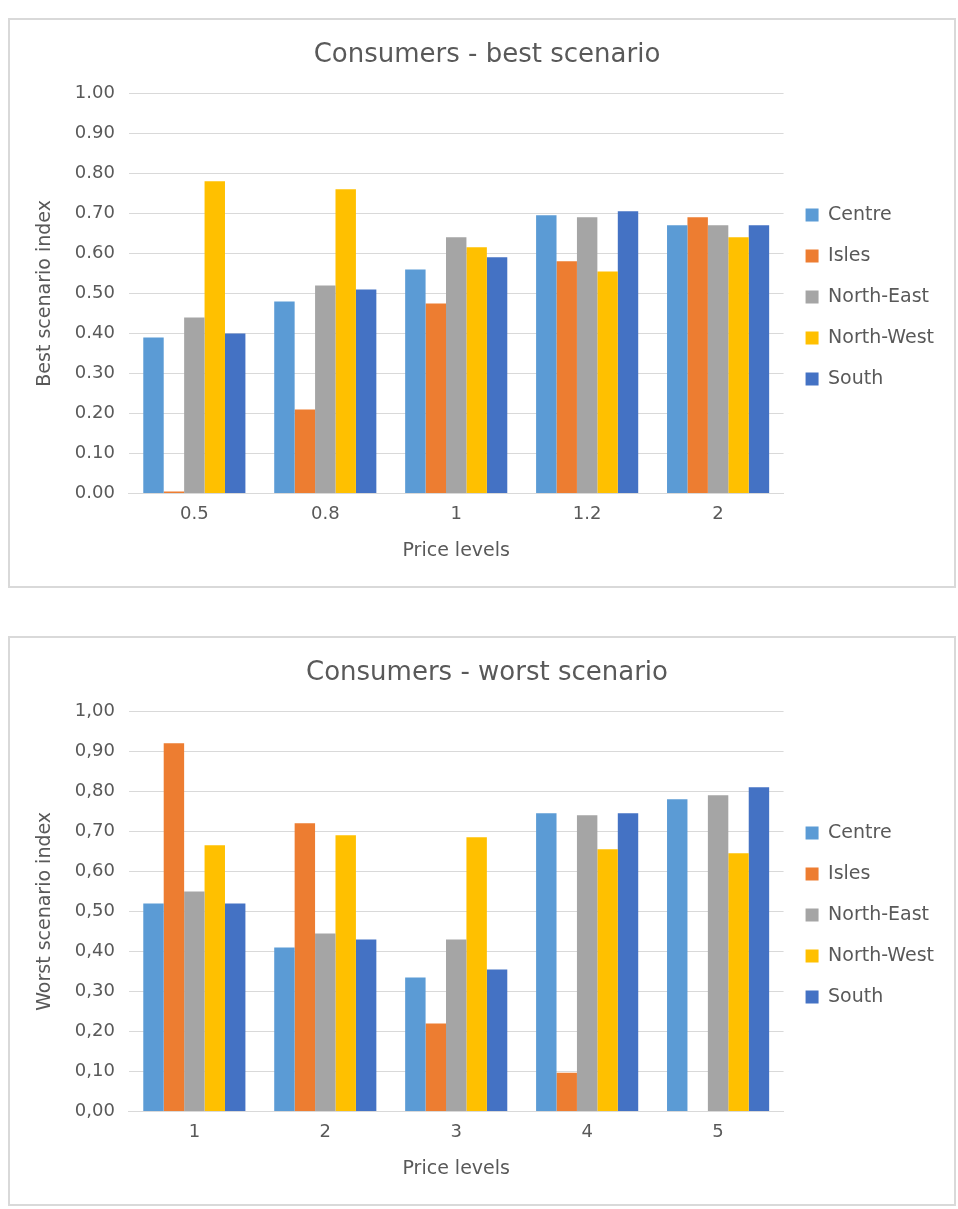 This screenshot has width=958, height=1209. I want to click on y-tick-label: 0,90, so click(94, 749).